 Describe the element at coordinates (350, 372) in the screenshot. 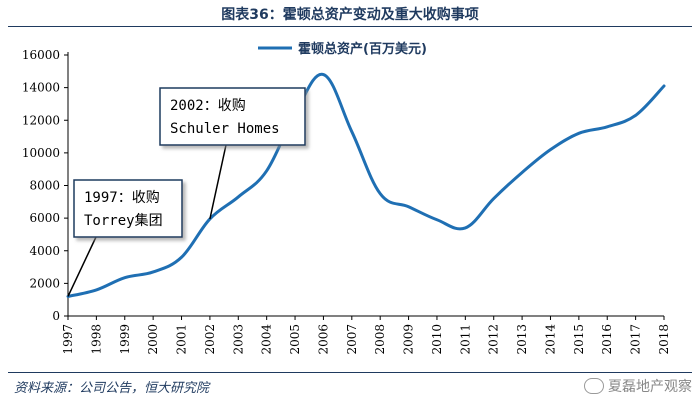

I see `bottom-rule` at that location.